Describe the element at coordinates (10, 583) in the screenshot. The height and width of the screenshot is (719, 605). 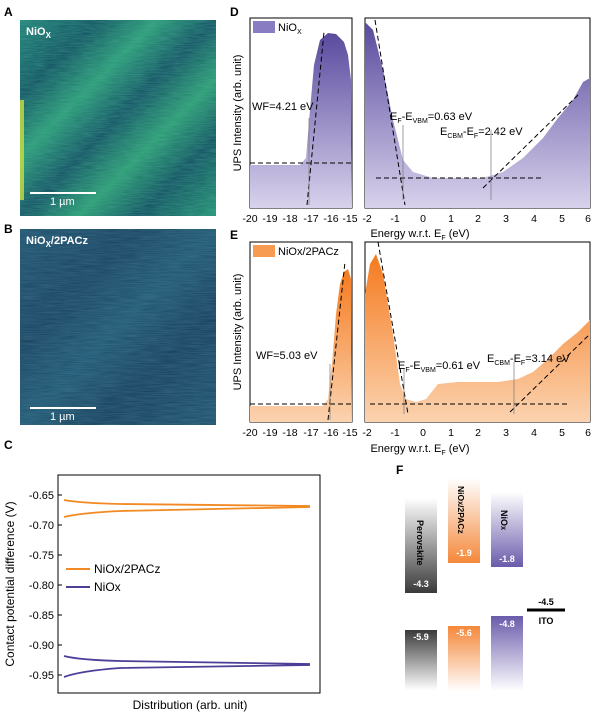
I see `y-axis-label: Contact potential difference (V)` at that location.